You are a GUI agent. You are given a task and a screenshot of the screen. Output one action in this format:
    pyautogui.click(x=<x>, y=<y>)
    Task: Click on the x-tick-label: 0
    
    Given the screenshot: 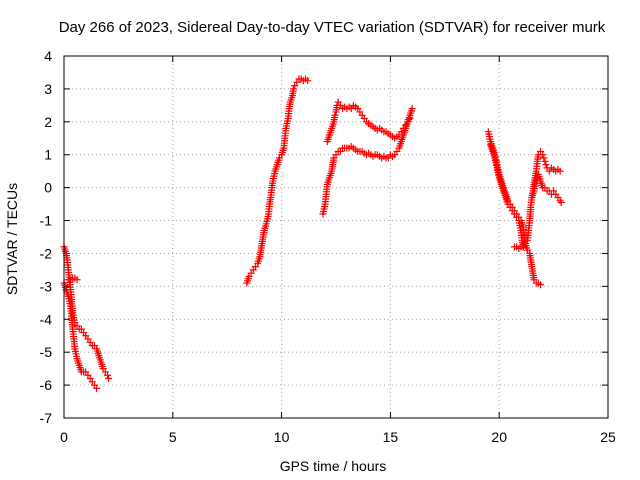 What is the action you would take?
    pyautogui.click(x=64, y=437)
    